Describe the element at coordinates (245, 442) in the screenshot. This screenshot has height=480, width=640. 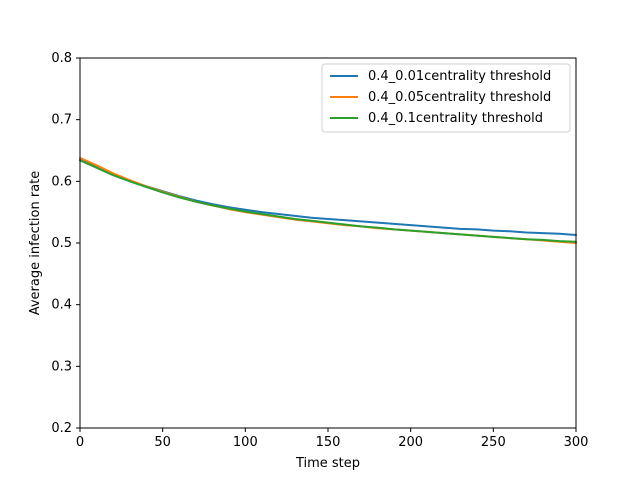
I see `x-tick-label: 100` at that location.